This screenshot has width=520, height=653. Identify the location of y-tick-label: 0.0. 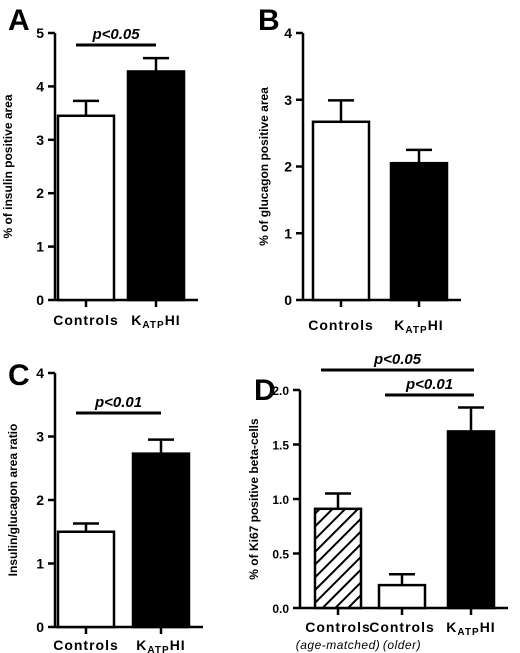
(280, 609).